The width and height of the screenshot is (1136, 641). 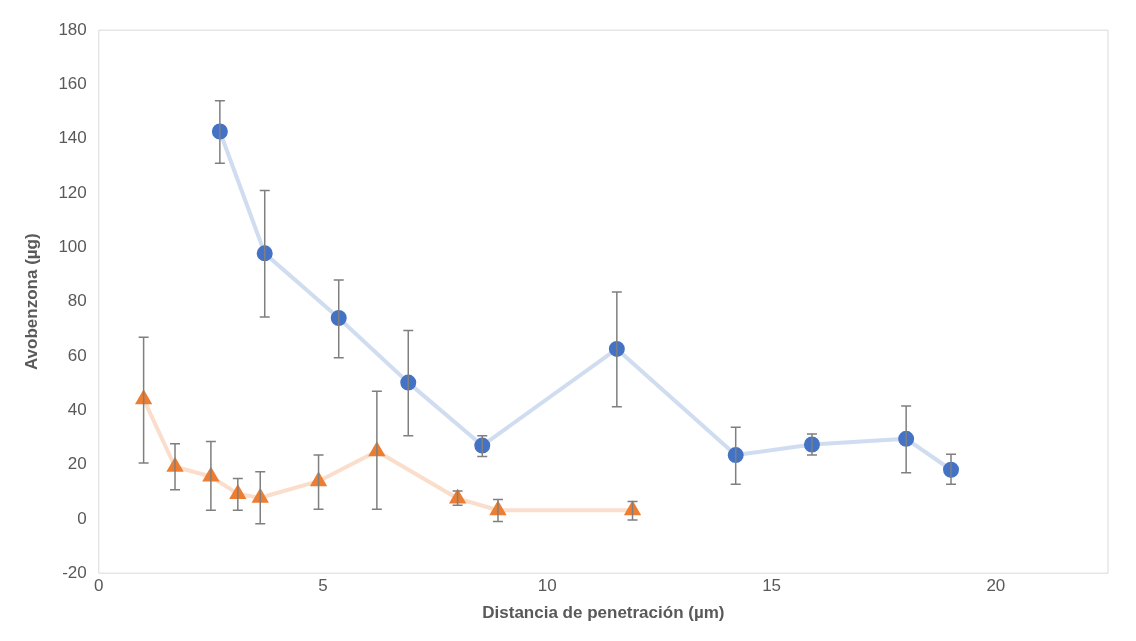 I want to click on y-tick-label: -20, so click(x=74, y=572).